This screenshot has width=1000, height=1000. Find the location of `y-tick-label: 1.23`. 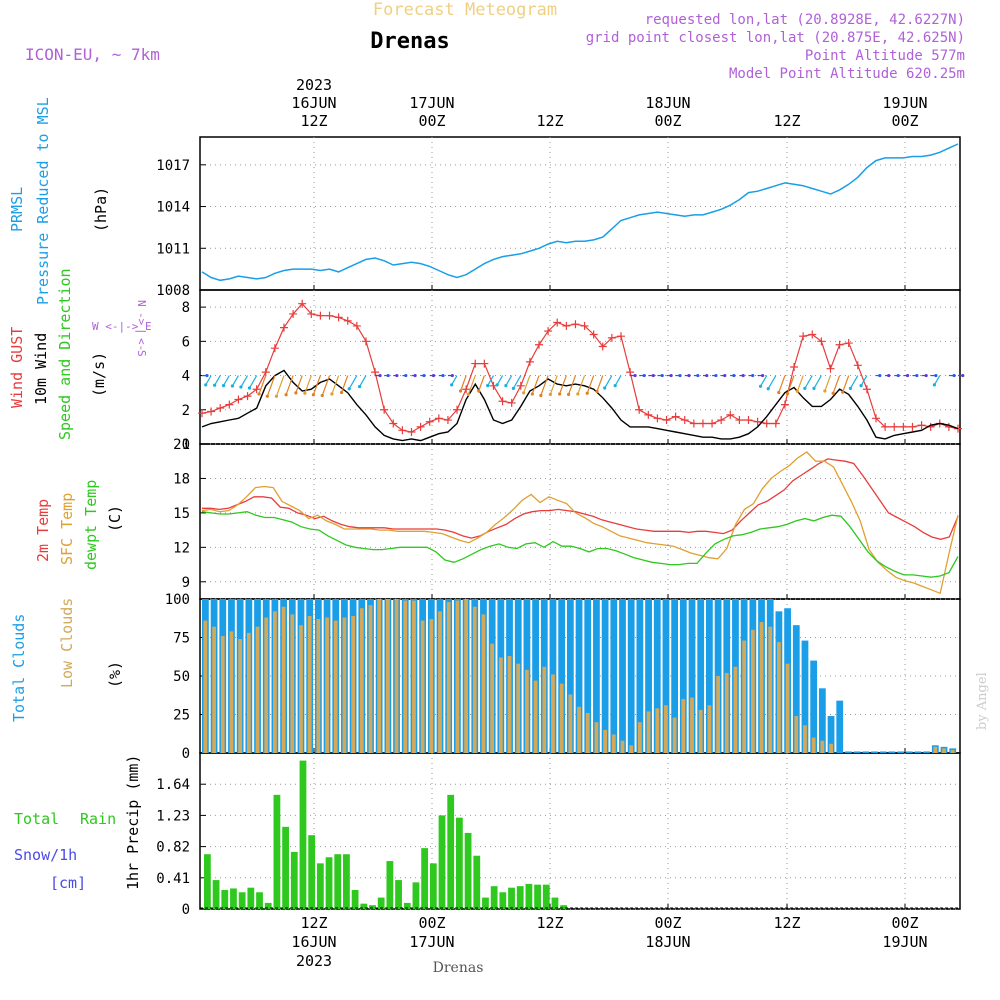

y-tick-label: 1.23 is located at coordinates (173, 816).